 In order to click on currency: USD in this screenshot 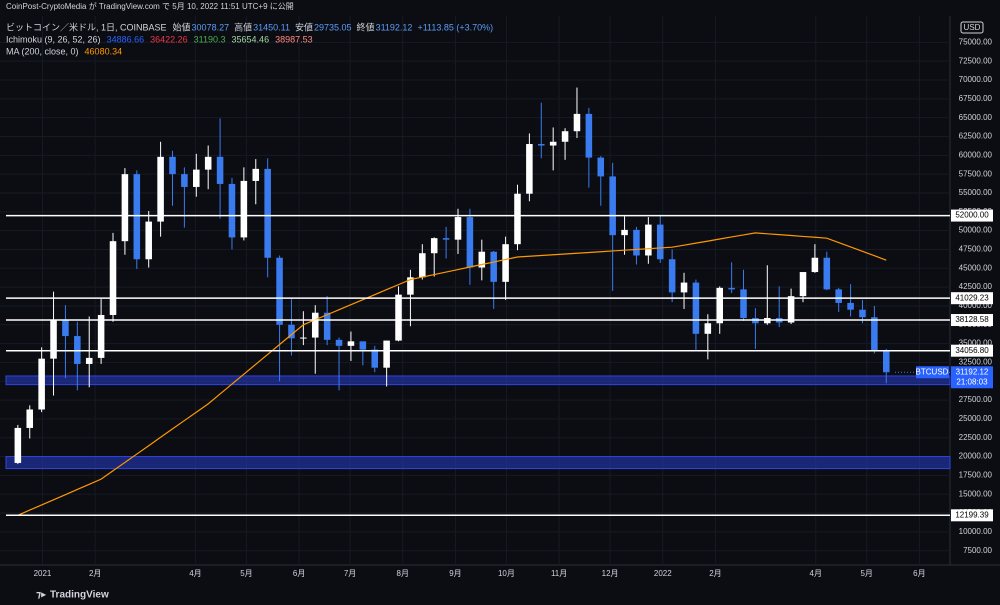, I will do `click(972, 27)`.